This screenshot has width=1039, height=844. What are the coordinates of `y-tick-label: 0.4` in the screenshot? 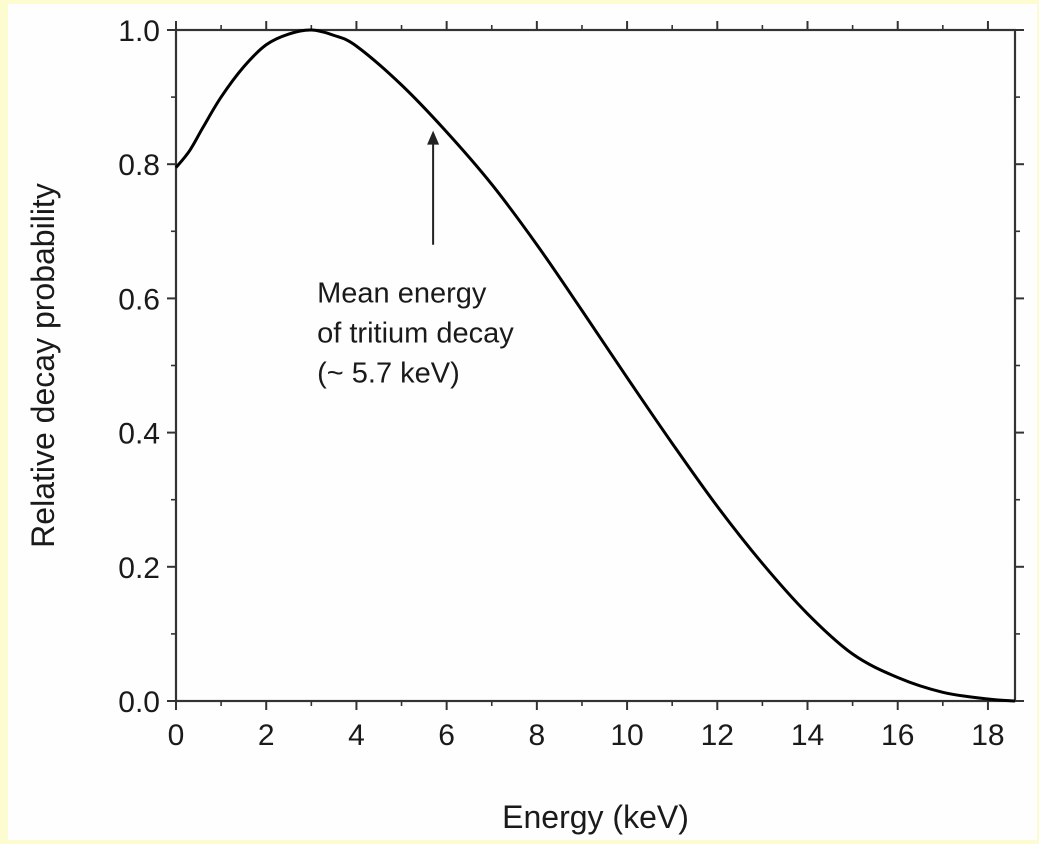 It's located at (139, 434).